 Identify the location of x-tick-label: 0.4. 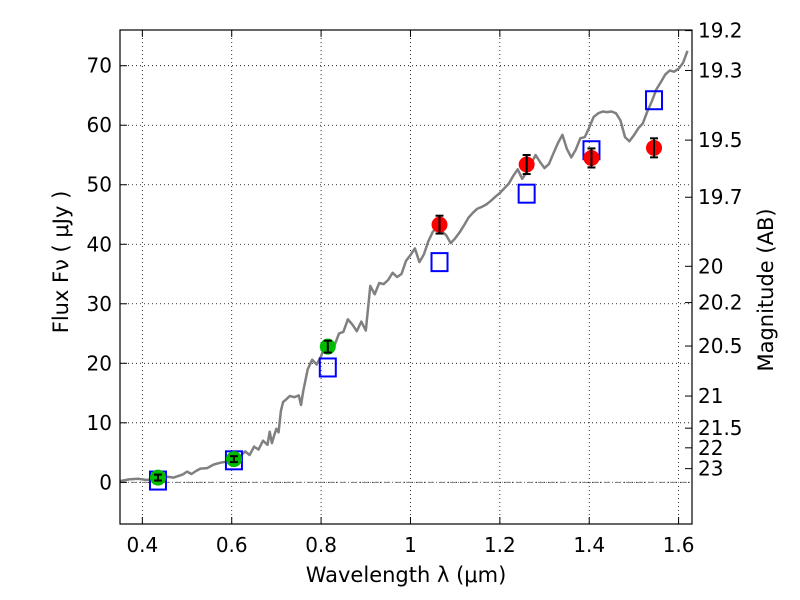
(142, 545).